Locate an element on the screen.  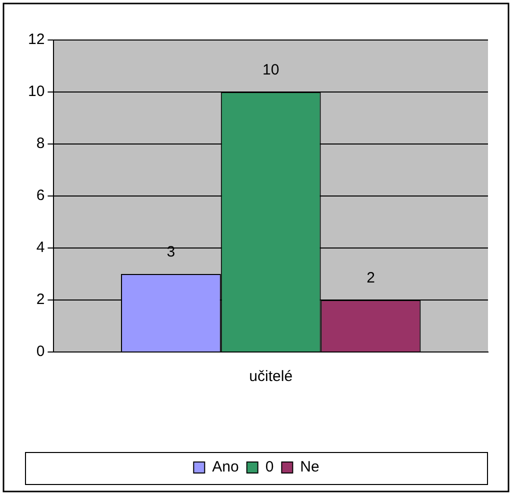
y-tick-label: 2 is located at coordinates (40, 299).